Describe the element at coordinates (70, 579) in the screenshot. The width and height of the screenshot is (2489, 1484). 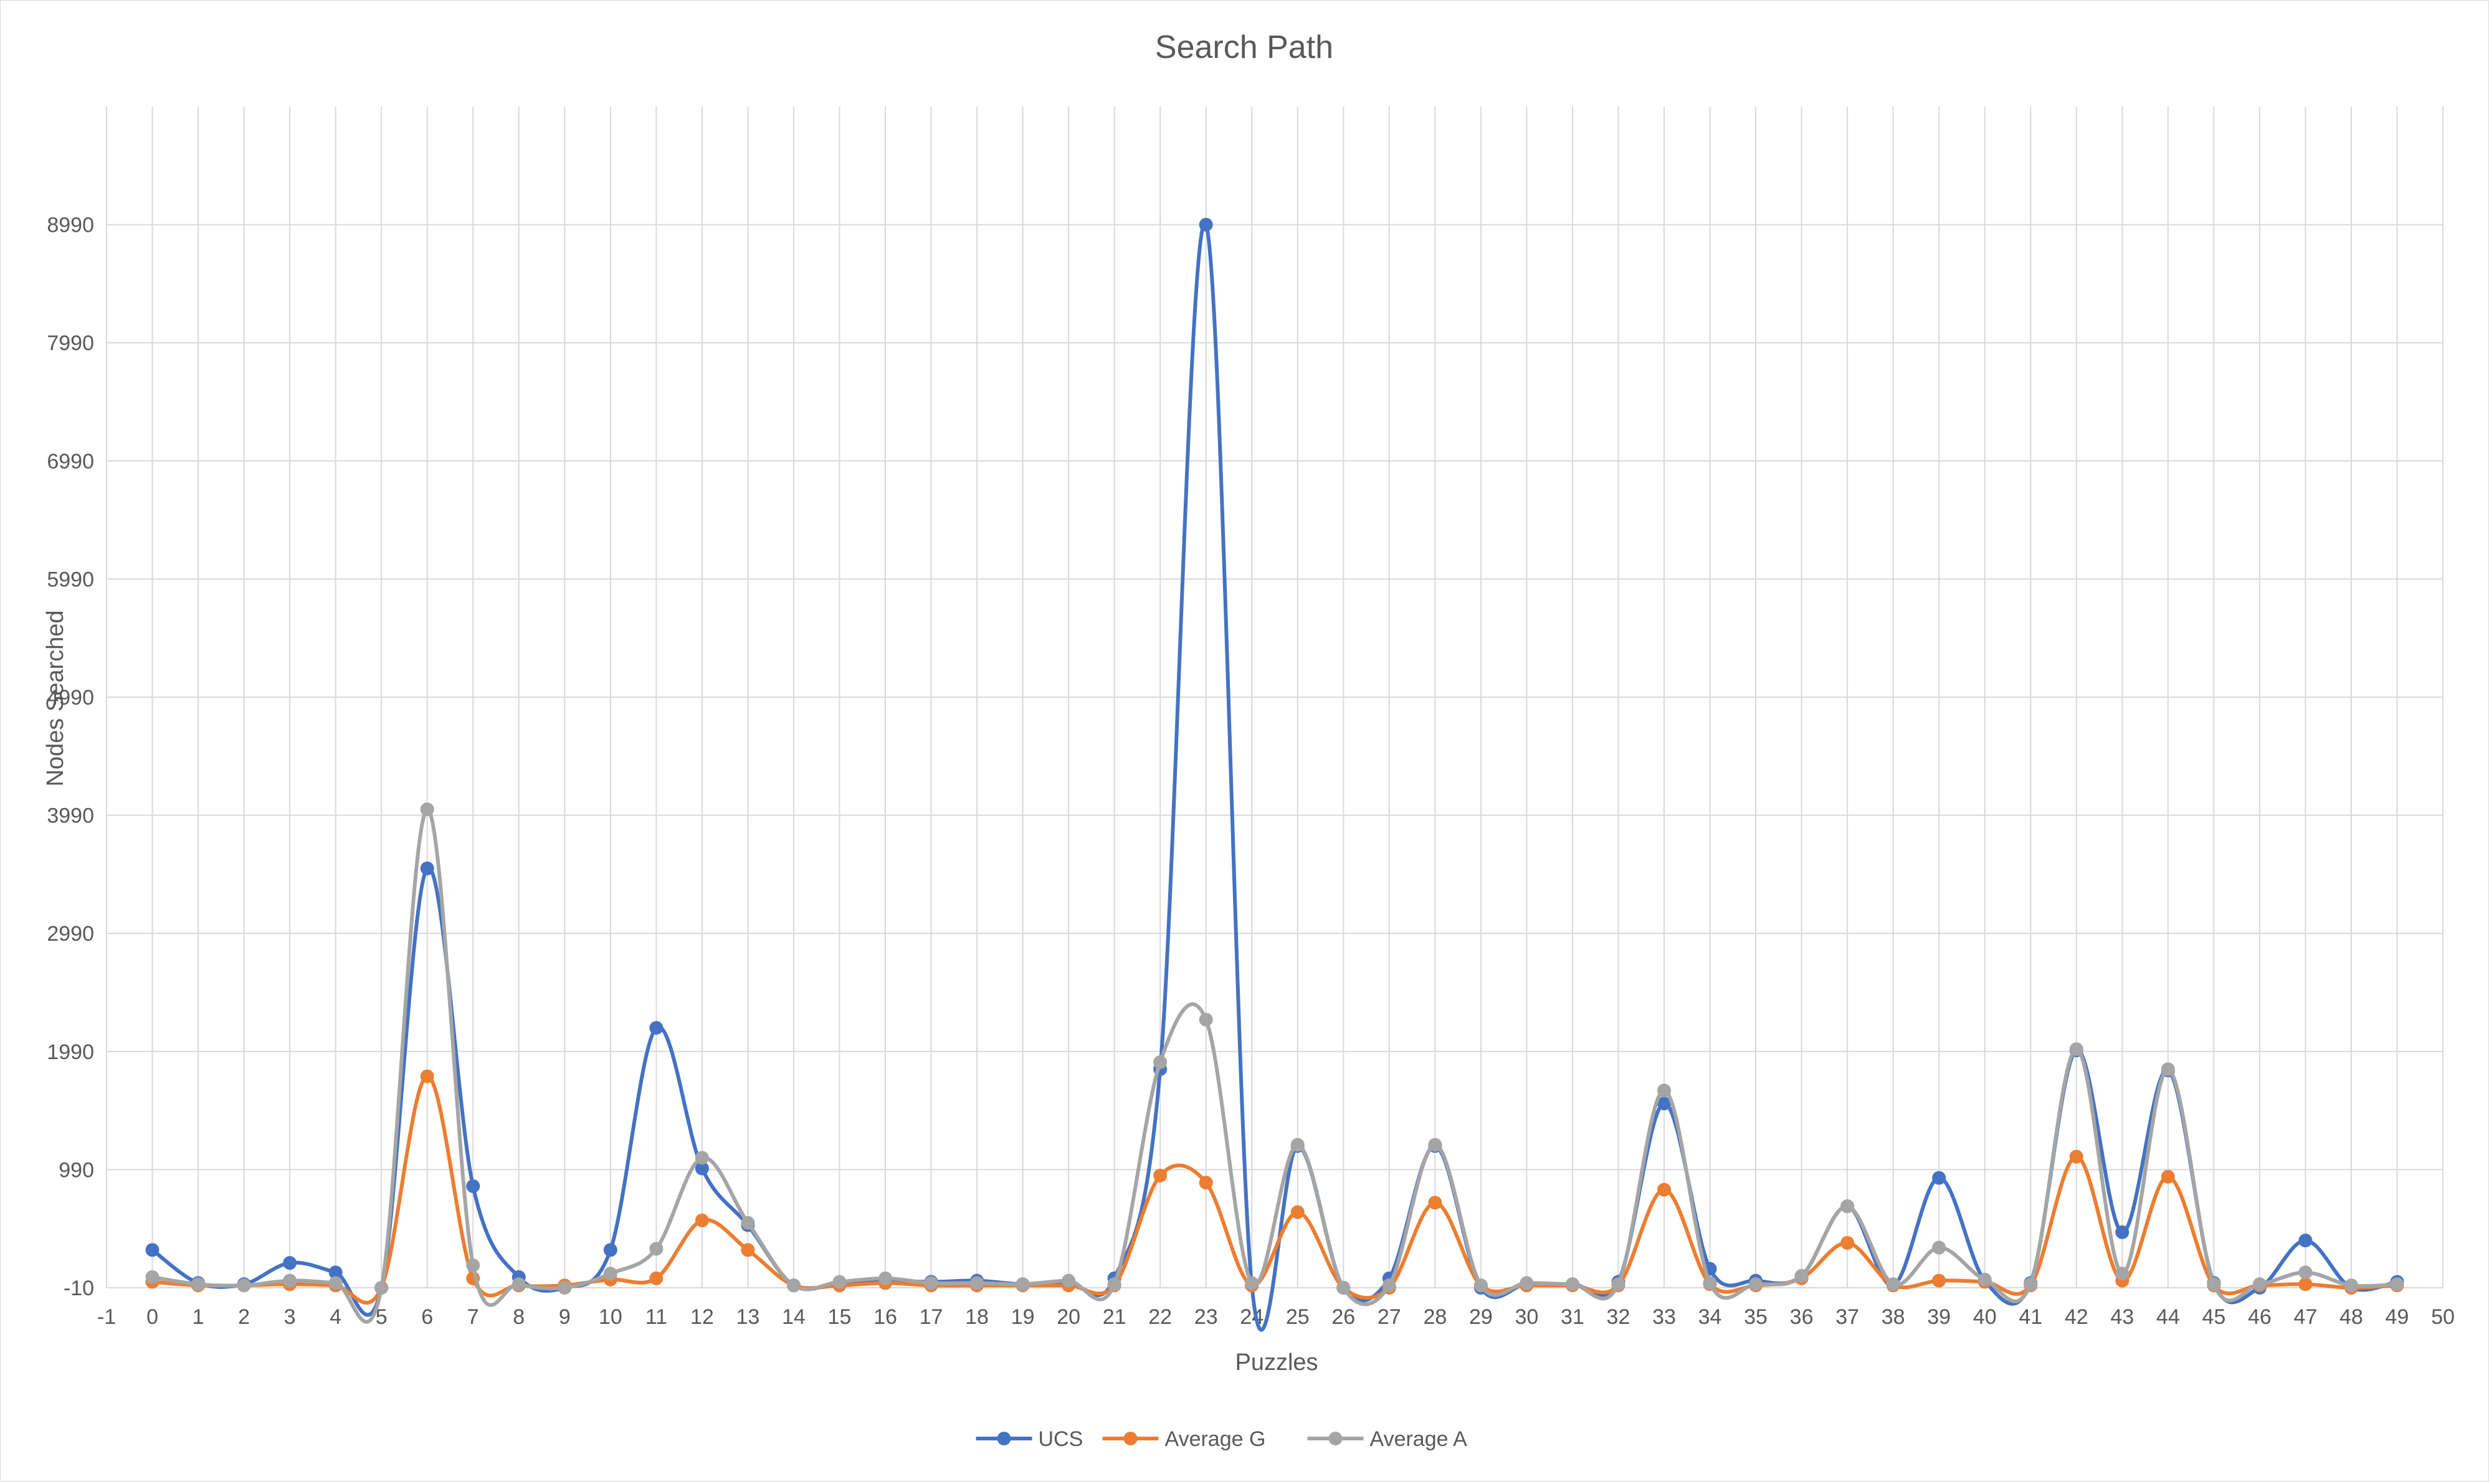
I see `y-tick-label: 5990` at that location.